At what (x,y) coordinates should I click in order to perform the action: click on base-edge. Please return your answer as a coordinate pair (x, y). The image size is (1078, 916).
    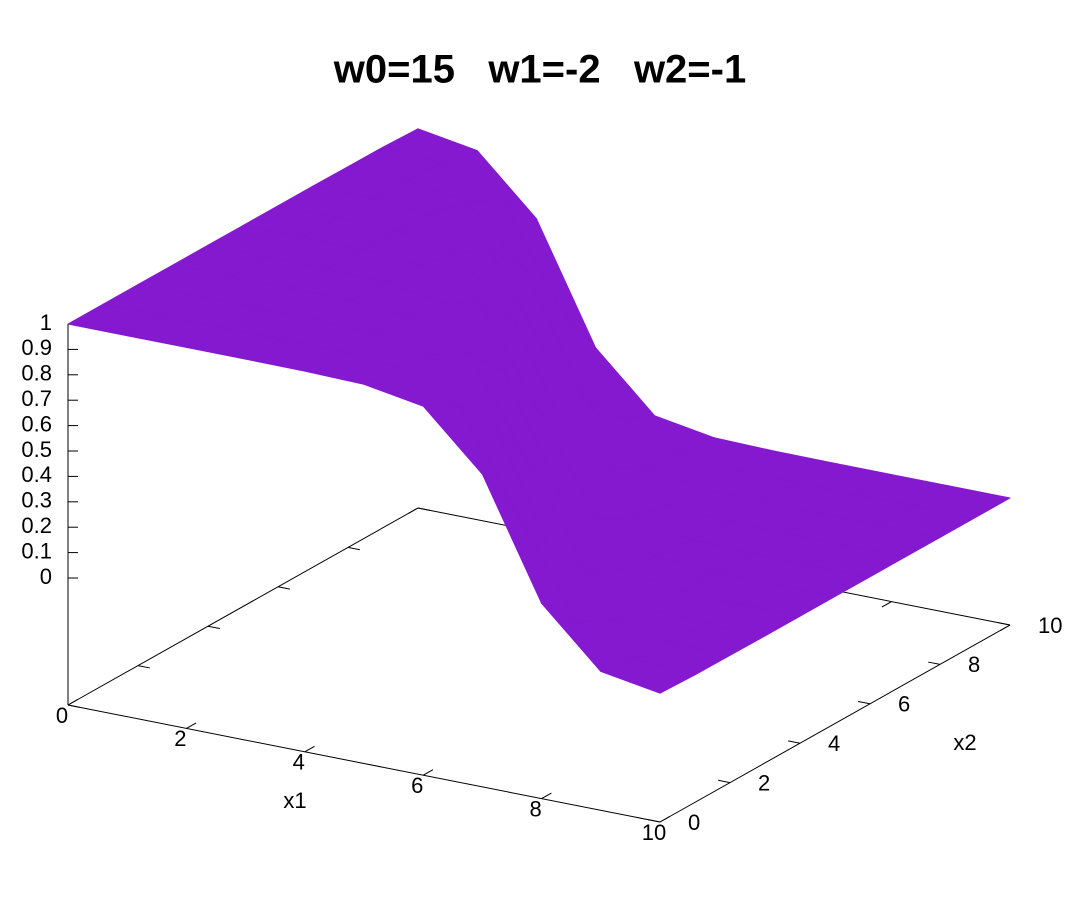
    Looking at the image, I should click on (243, 606).